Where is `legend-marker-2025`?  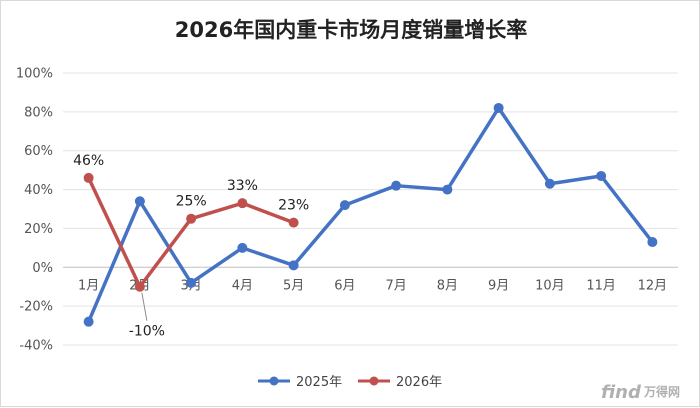
legend-marker-2025 is located at coordinates (274, 381).